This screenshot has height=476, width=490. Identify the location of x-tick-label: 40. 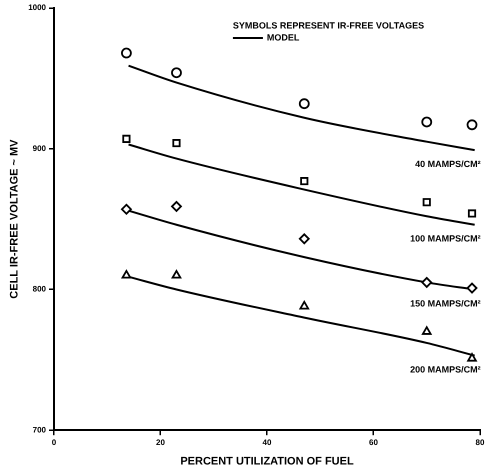
(267, 443).